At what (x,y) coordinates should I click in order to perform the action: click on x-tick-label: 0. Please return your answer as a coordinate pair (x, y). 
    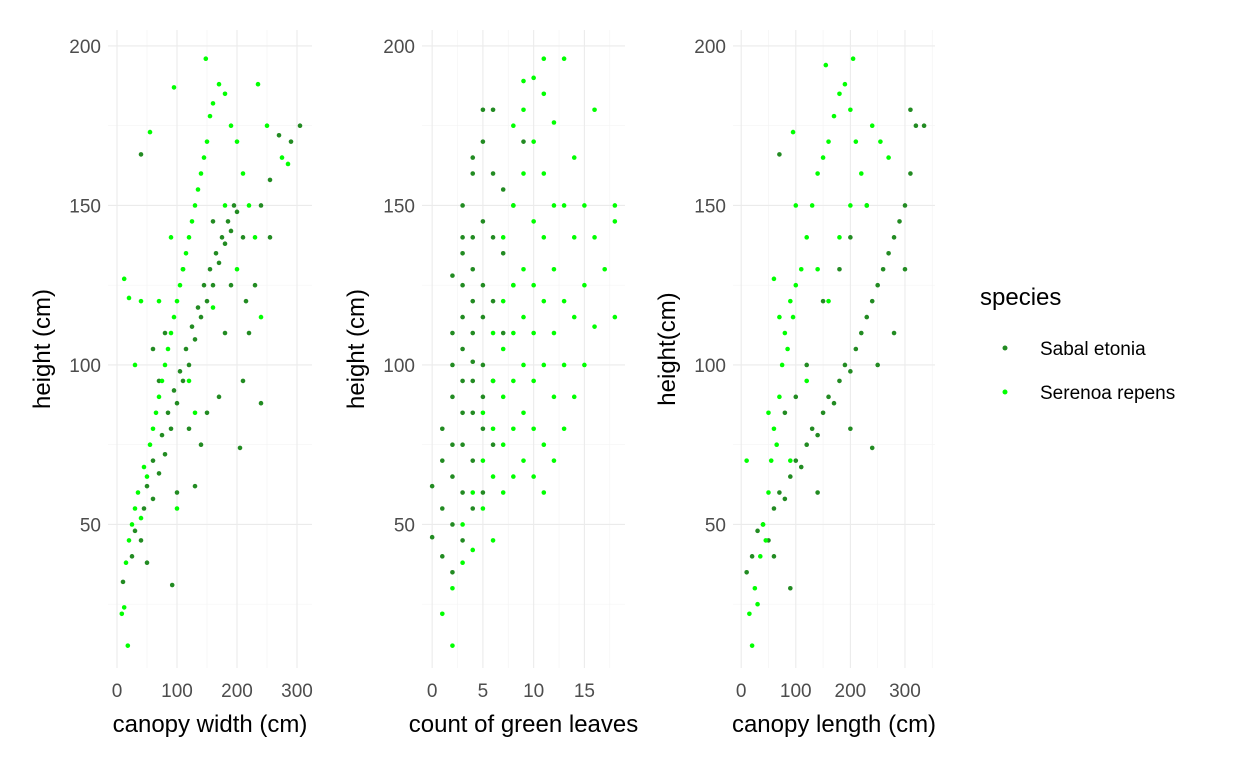
    Looking at the image, I should click on (432, 691).